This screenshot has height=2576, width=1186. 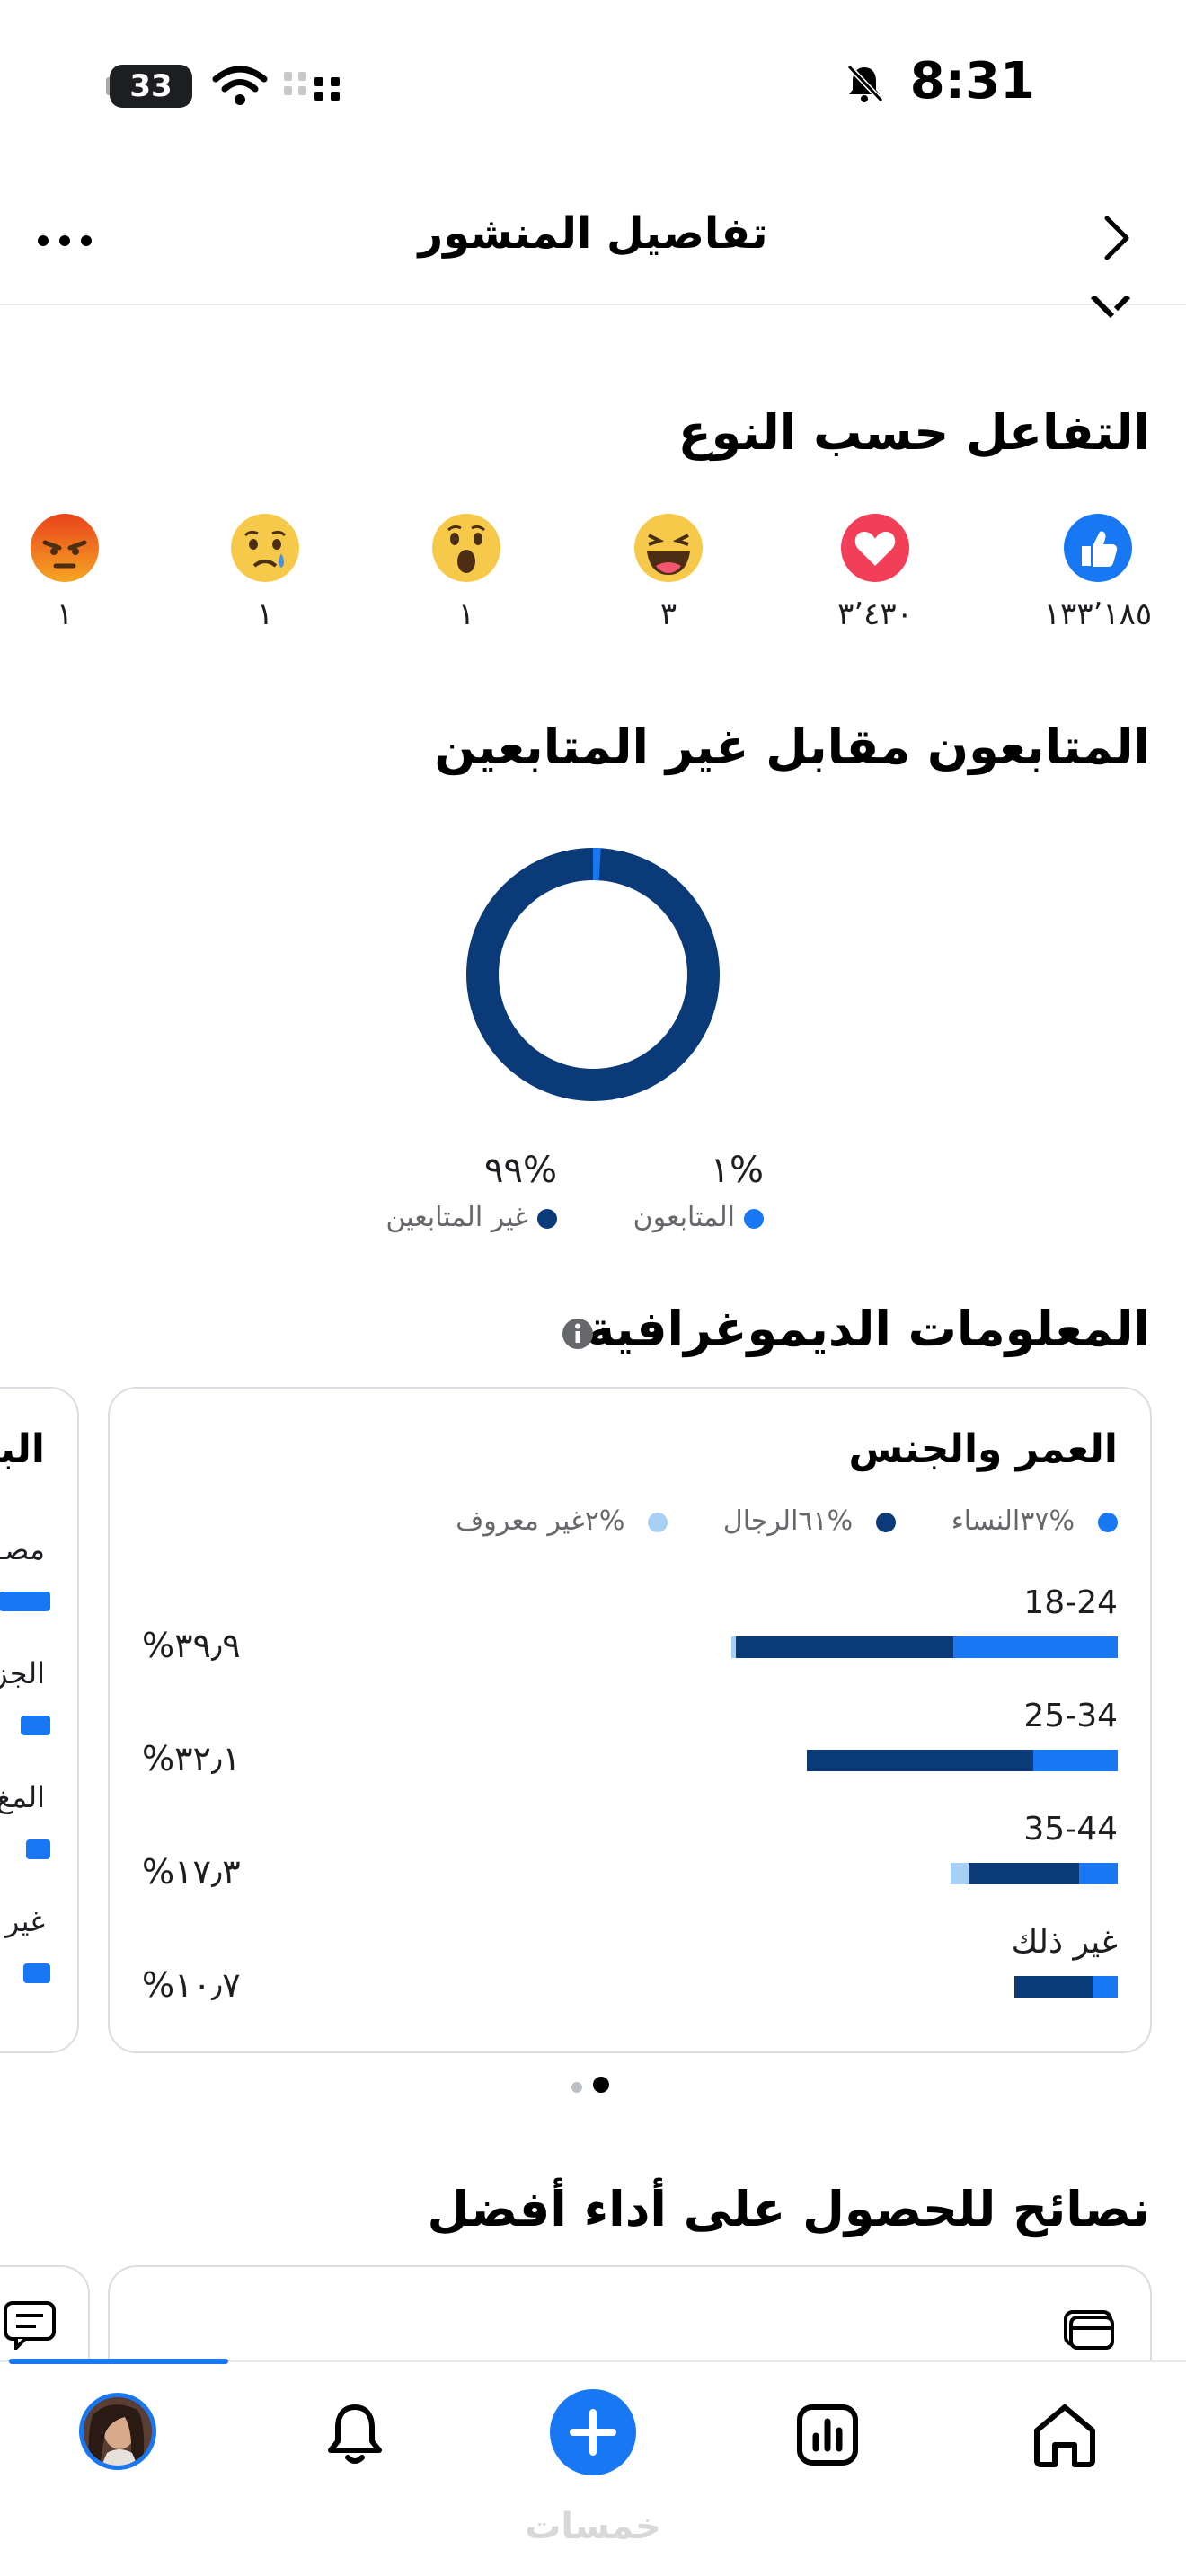 What do you see at coordinates (868, 1329) in the screenshot?
I see `demographics-title: المعلومات الديموغرافية` at bounding box center [868, 1329].